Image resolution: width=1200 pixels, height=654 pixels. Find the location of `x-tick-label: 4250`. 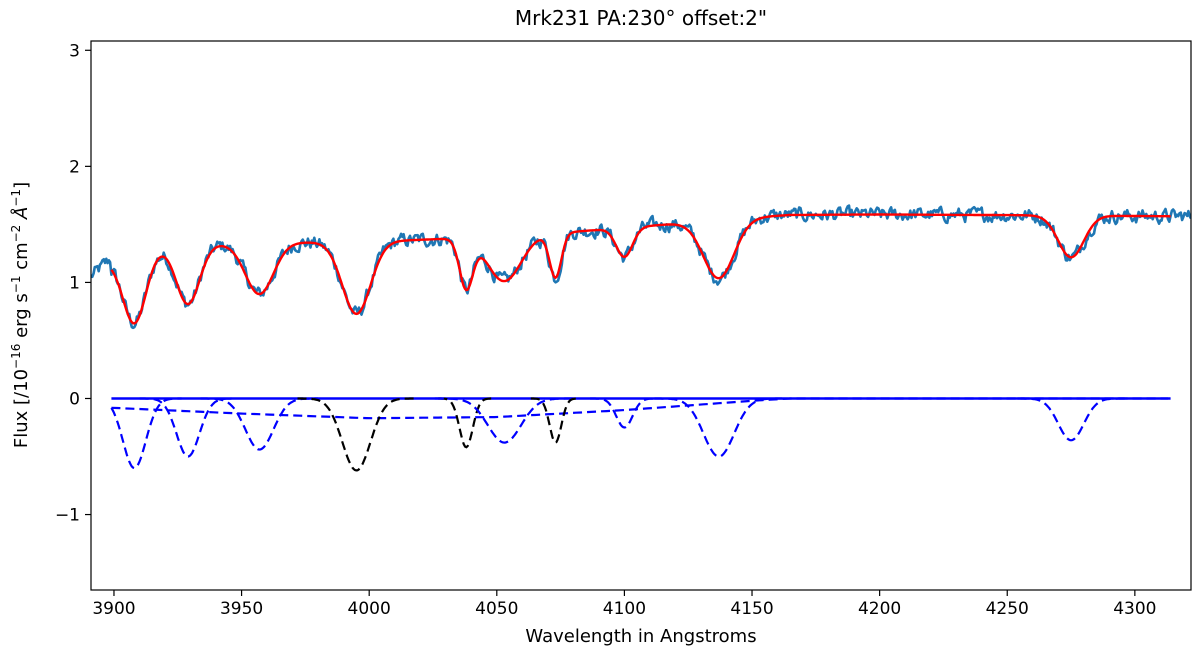

x-tick-label: 4250 is located at coordinates (1007, 609).